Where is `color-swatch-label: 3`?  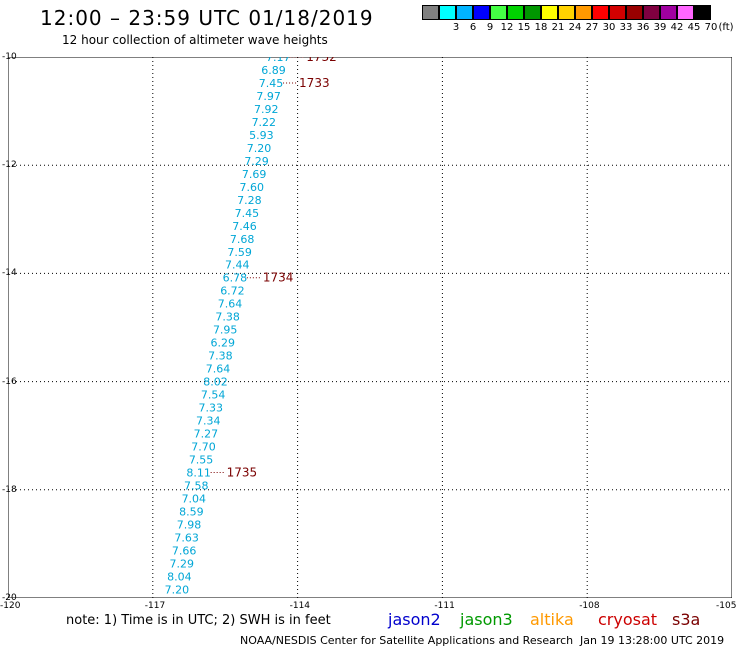
color-swatch-label: 3 is located at coordinates (456, 27).